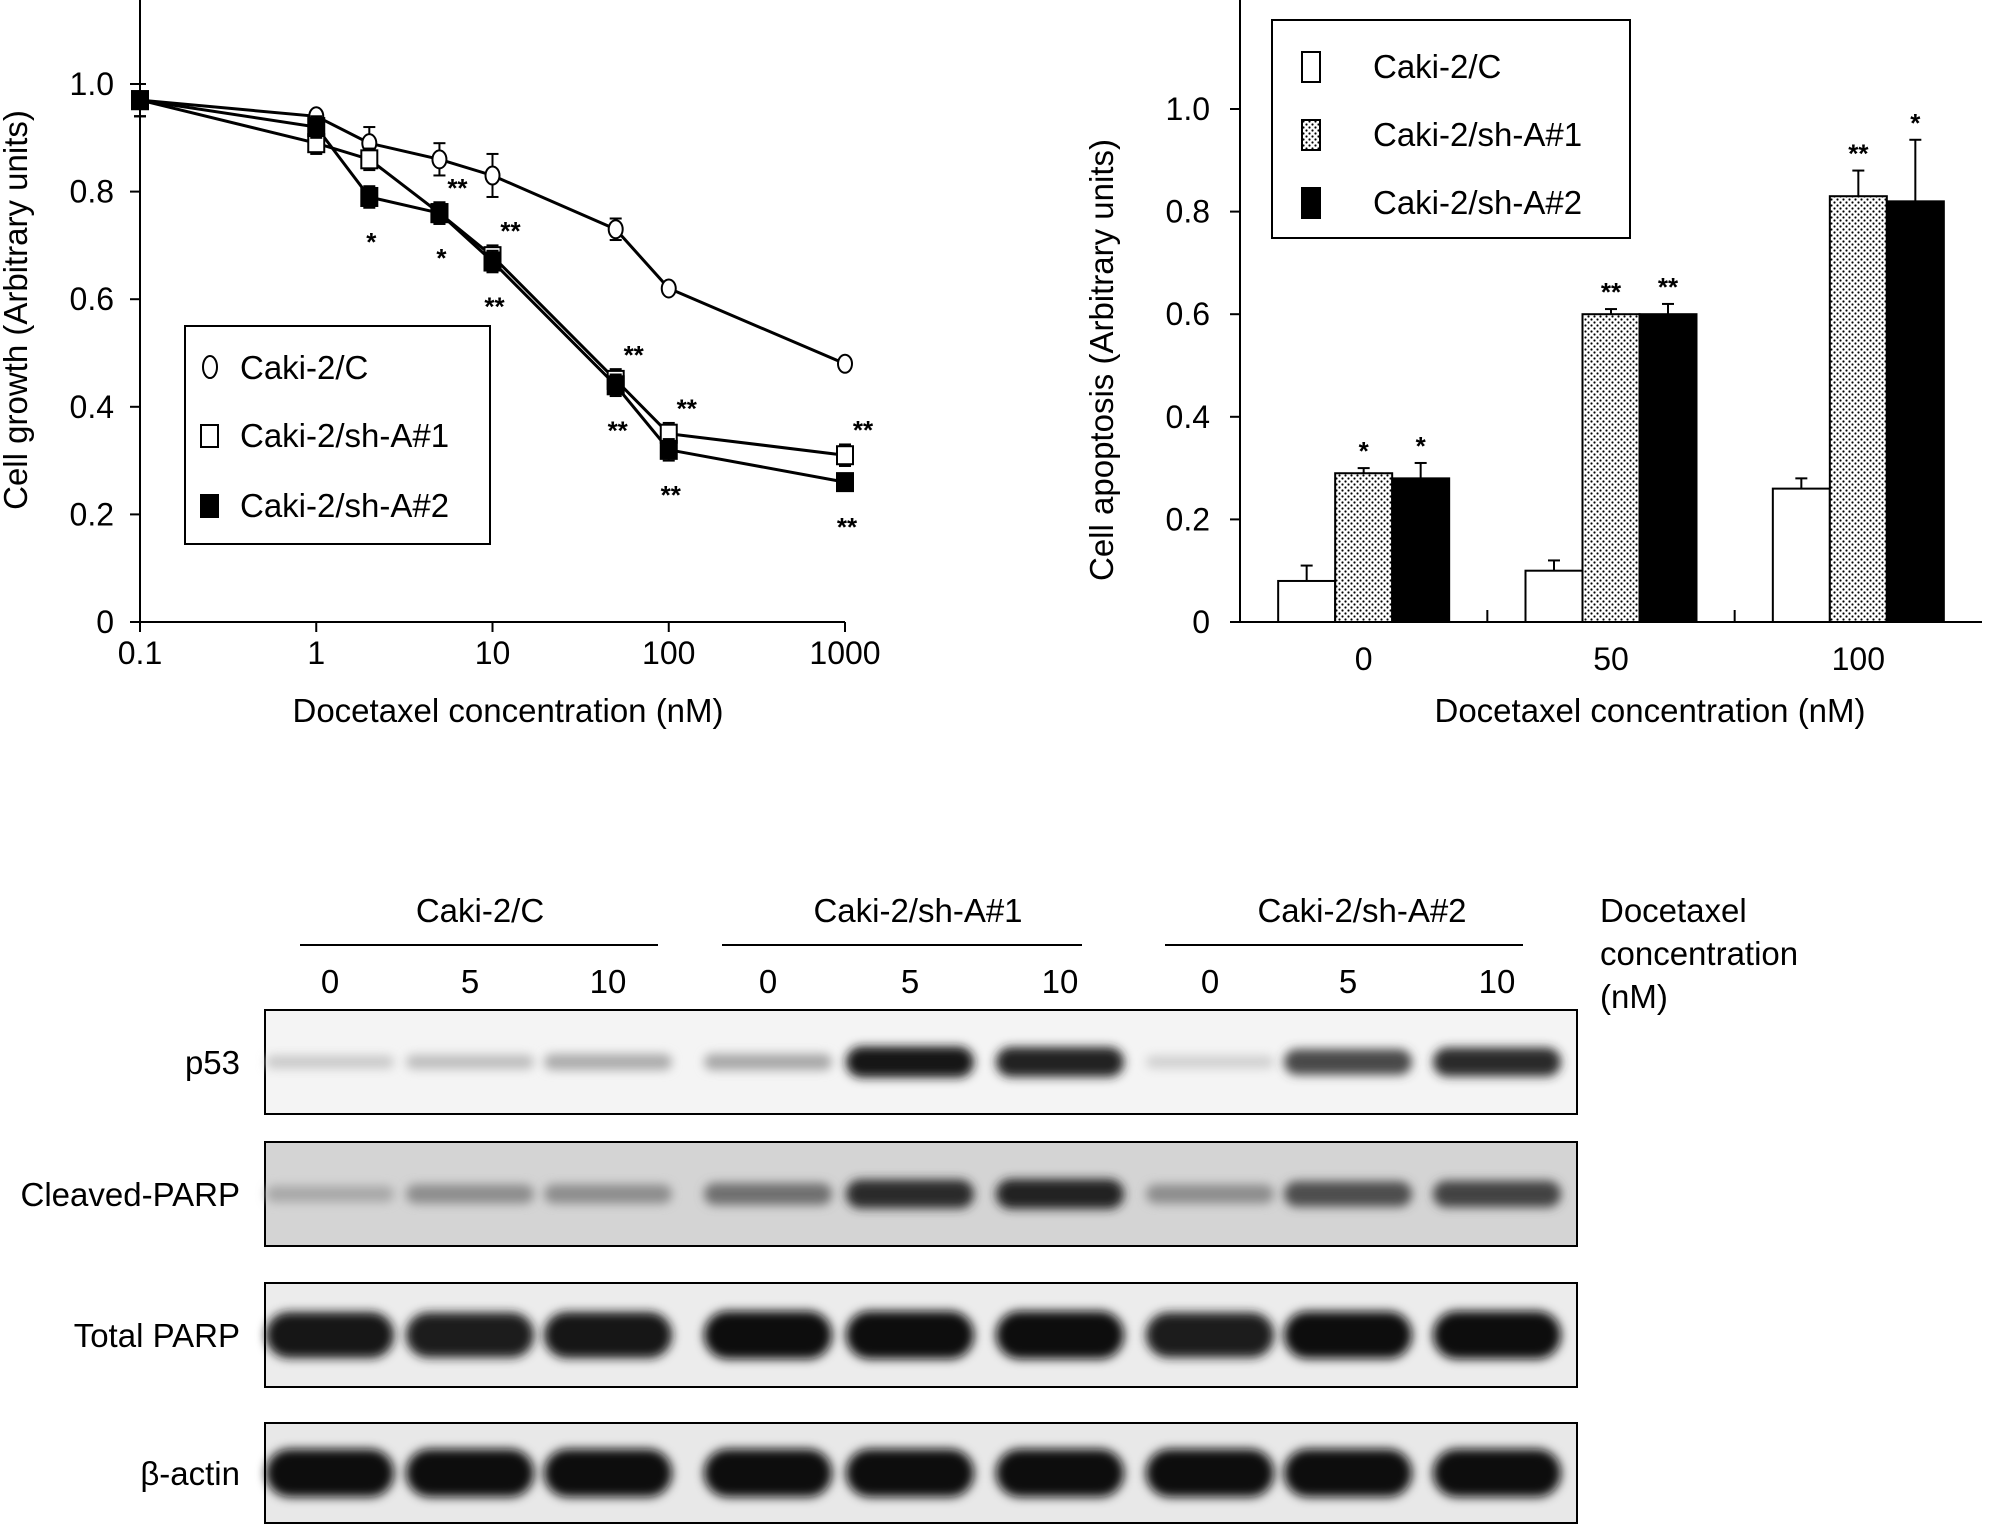  Describe the element at coordinates (859, 1473) in the screenshot. I see `blot-row: β-actin` at that location.